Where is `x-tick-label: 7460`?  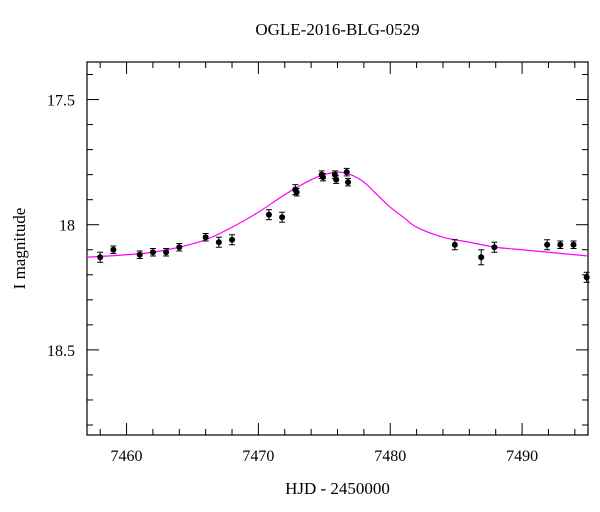 x-tick-label: 7460 is located at coordinates (127, 456).